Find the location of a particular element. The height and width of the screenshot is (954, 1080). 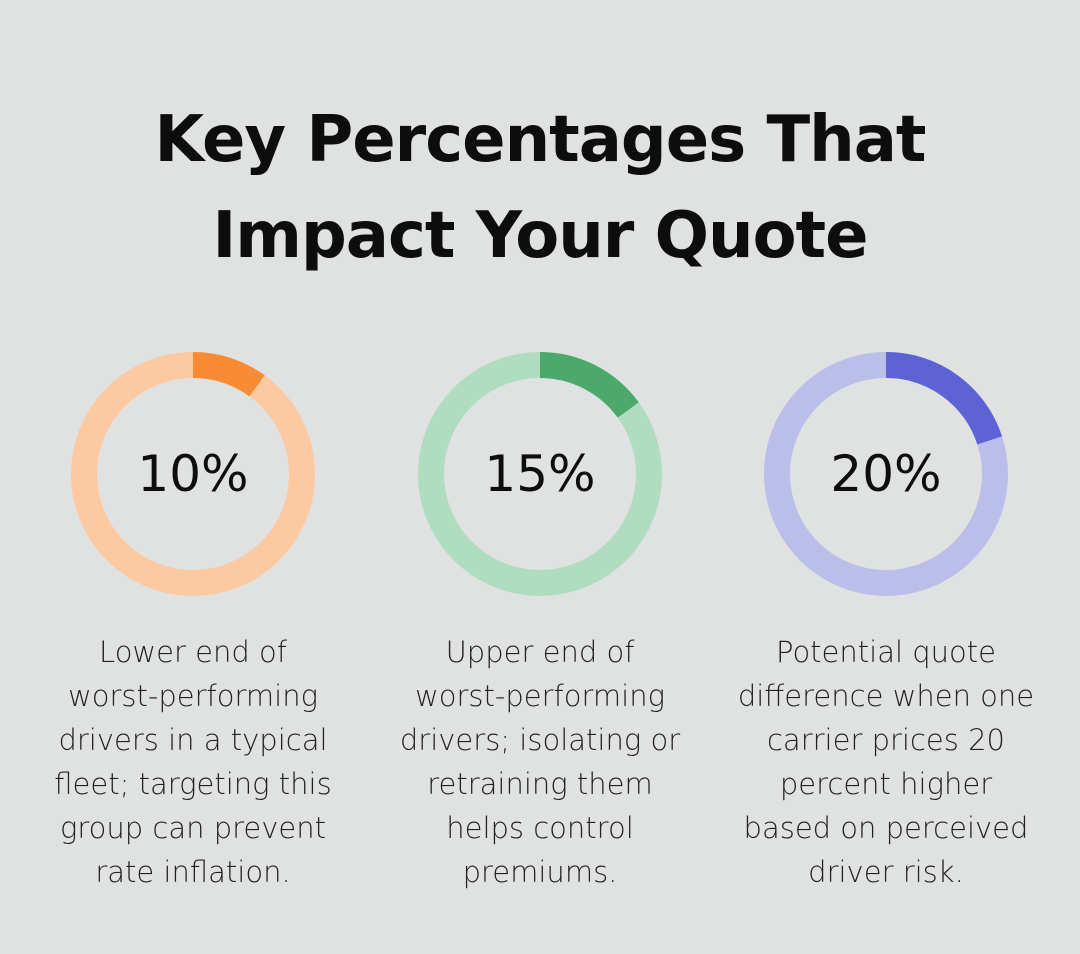

description-line: Lower end of is located at coordinates (193, 652).